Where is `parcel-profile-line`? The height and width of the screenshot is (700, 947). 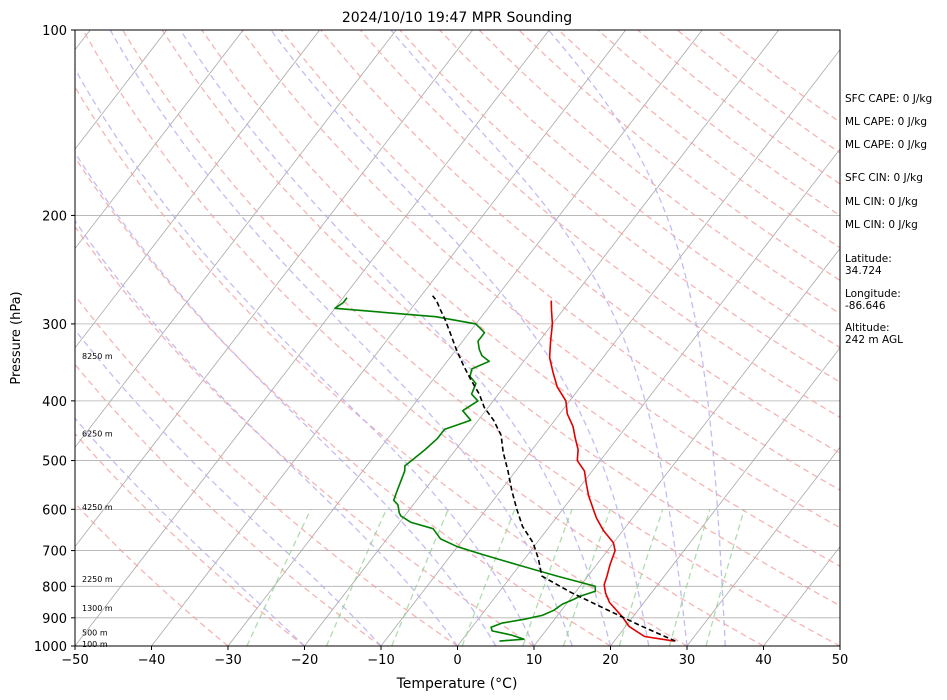 parcel-profile-line is located at coordinates (553, 468).